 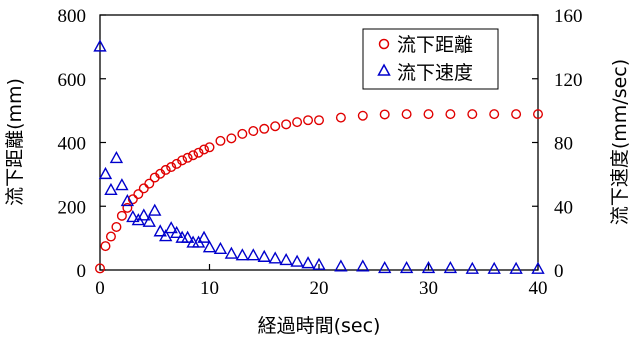 I want to click on legend-label-speed: 流下速度, so click(x=435, y=73).